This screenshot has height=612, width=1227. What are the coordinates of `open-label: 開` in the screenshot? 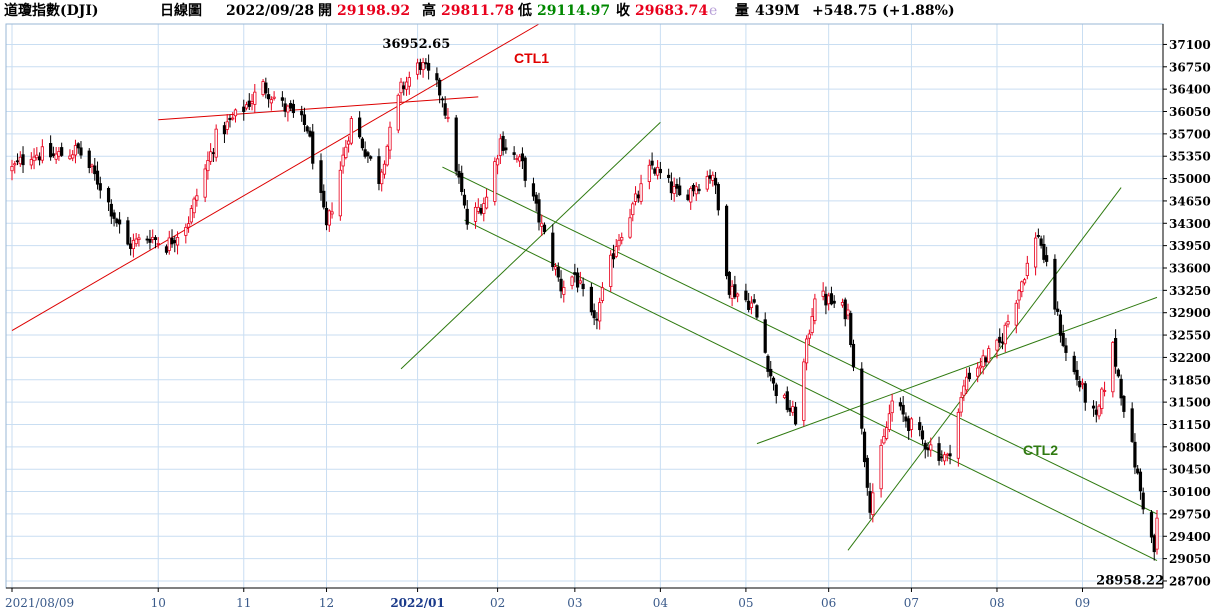 It's located at (325, 11).